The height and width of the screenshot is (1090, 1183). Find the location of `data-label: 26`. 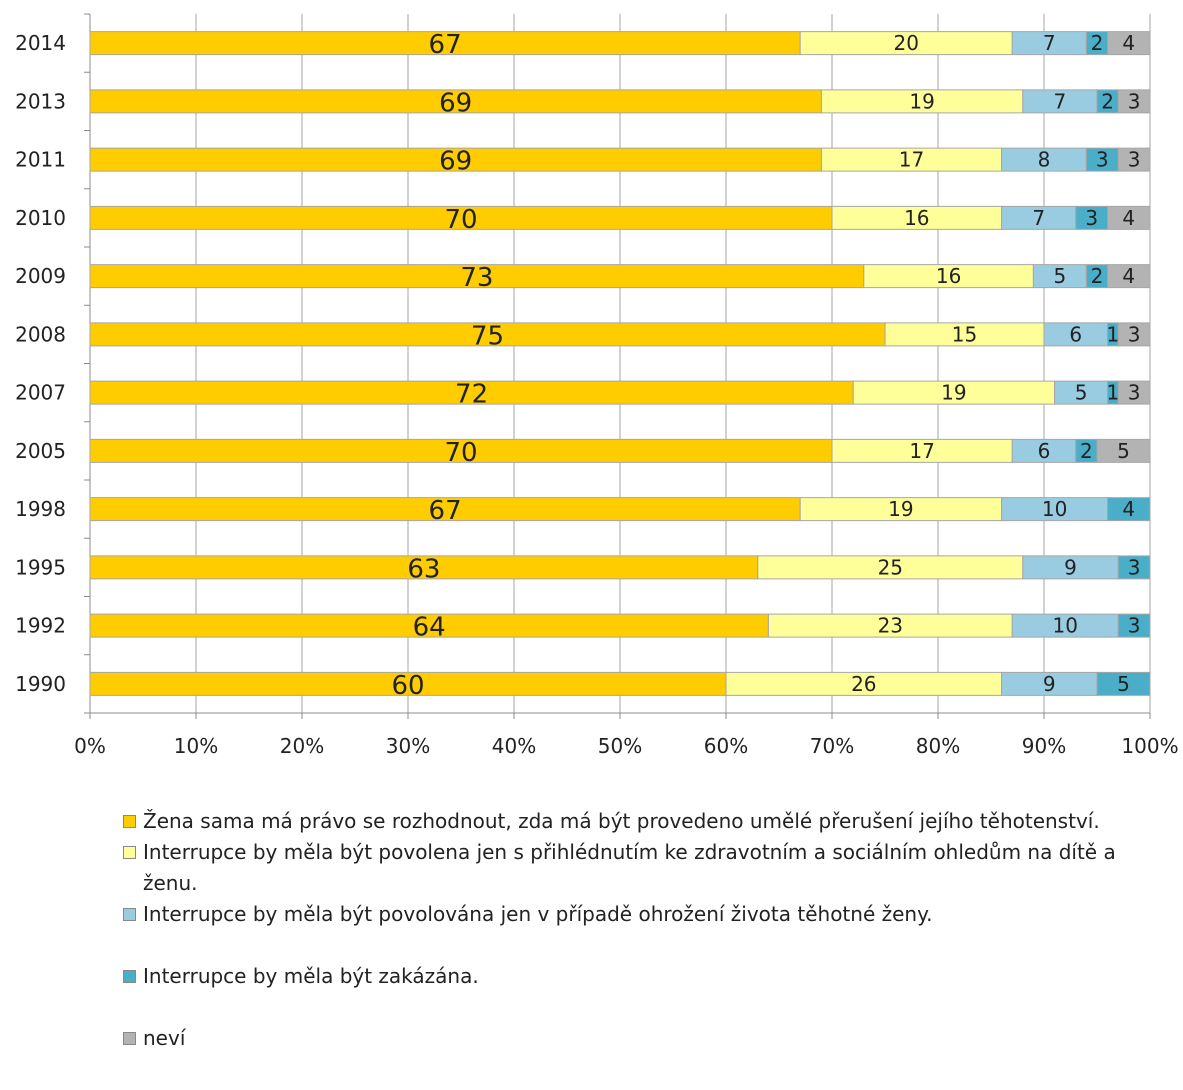

data-label: 26 is located at coordinates (863, 684).